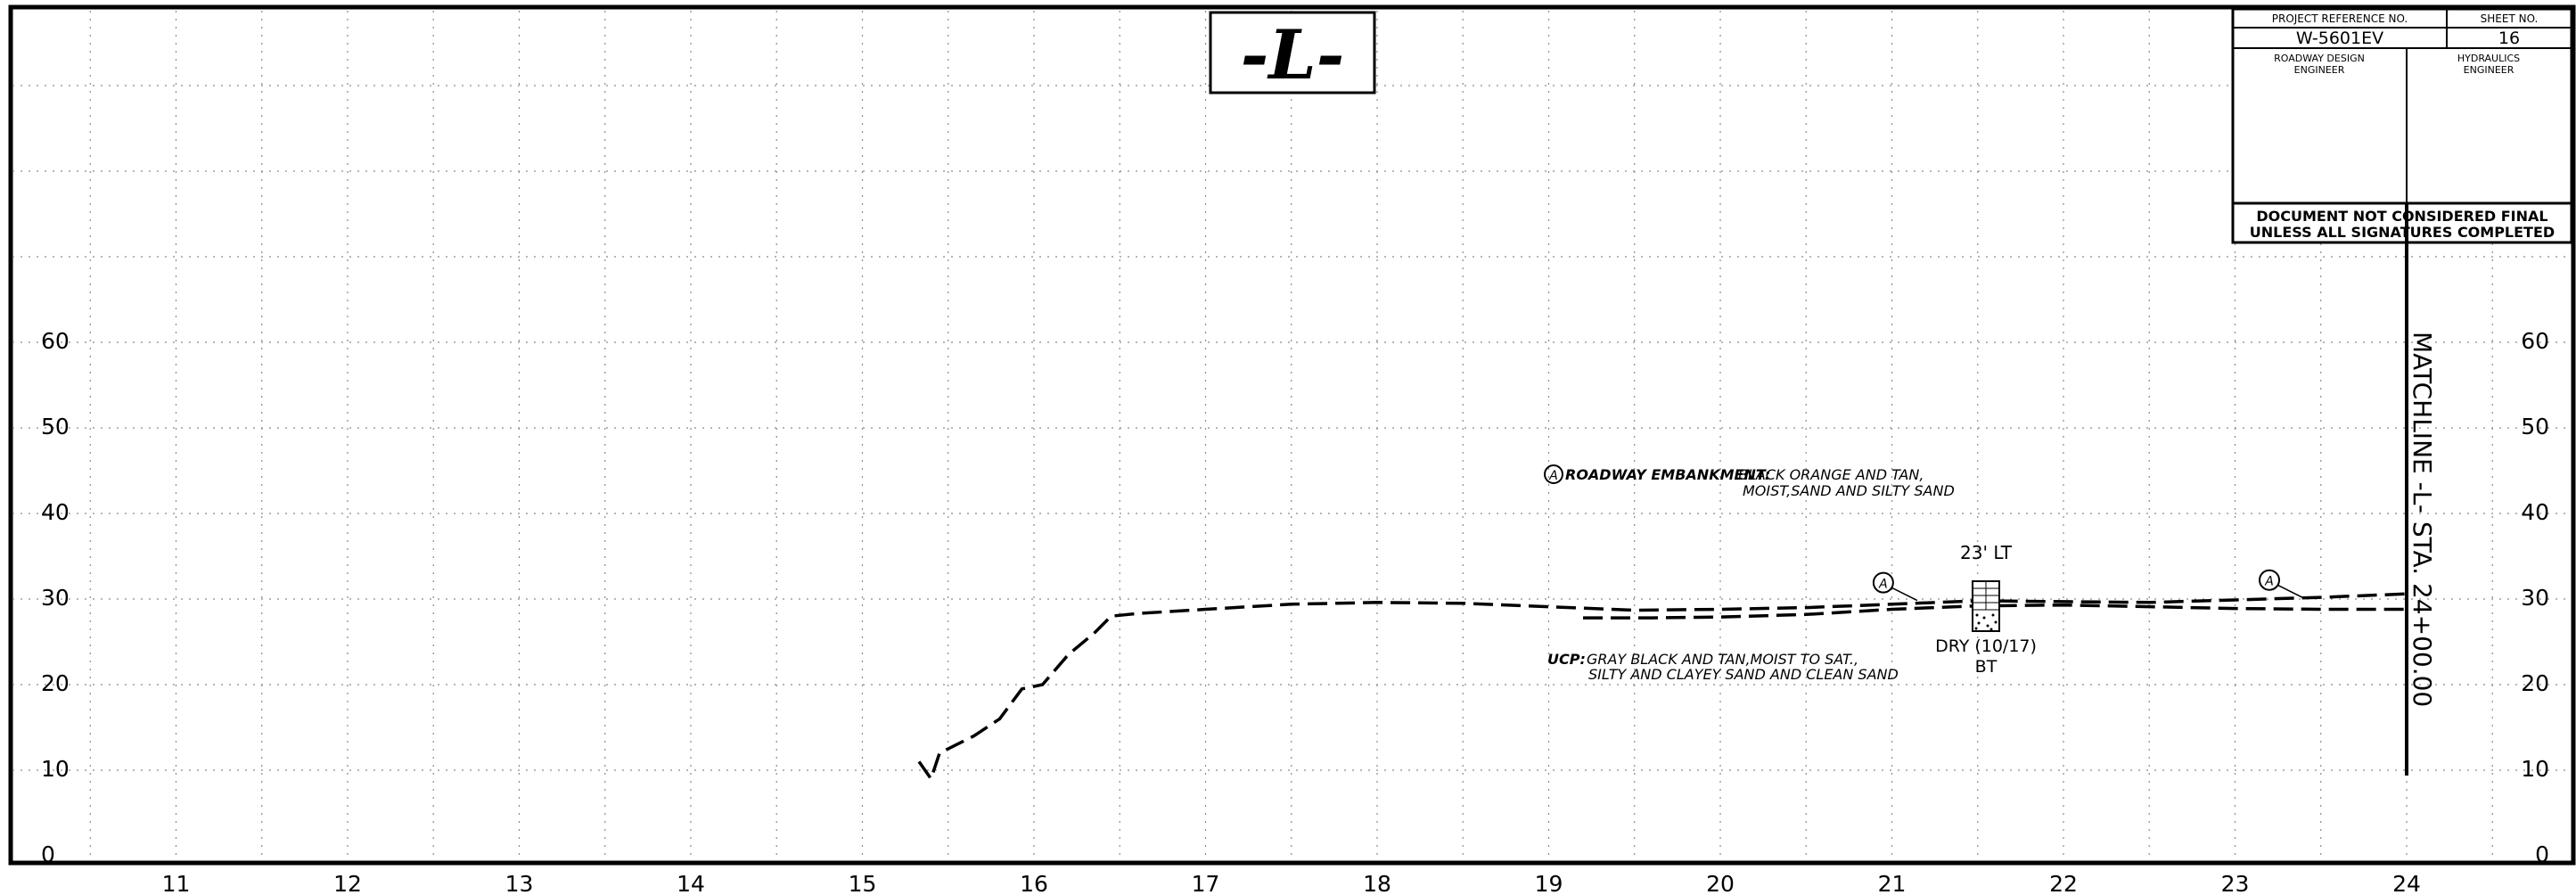  Describe the element at coordinates (55, 341) in the screenshot. I see `elevation-label-left: 60` at that location.